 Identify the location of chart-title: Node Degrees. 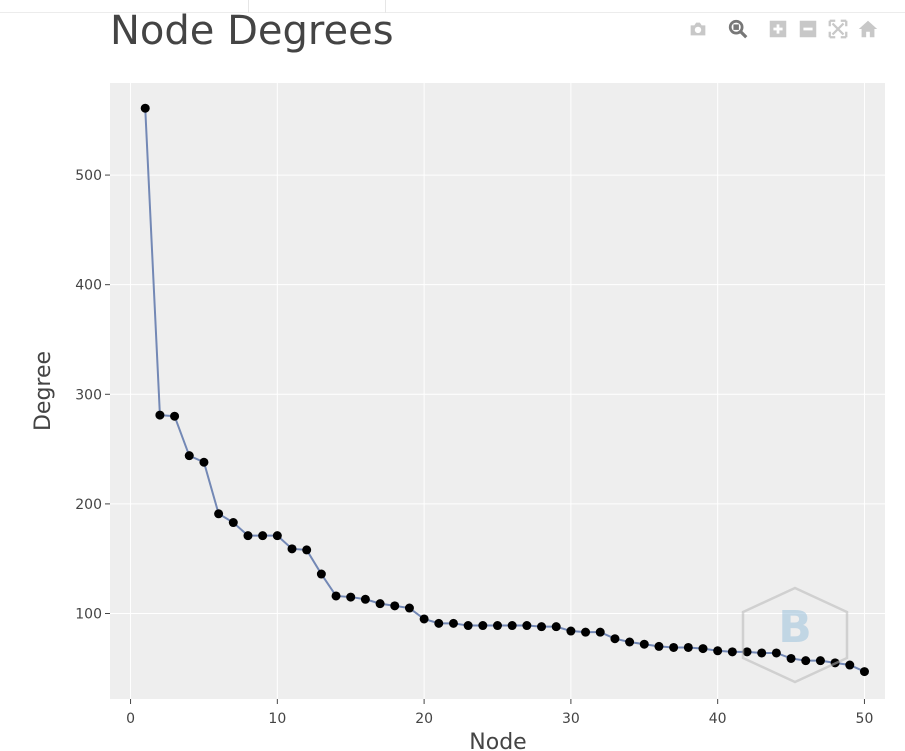
(252, 31).